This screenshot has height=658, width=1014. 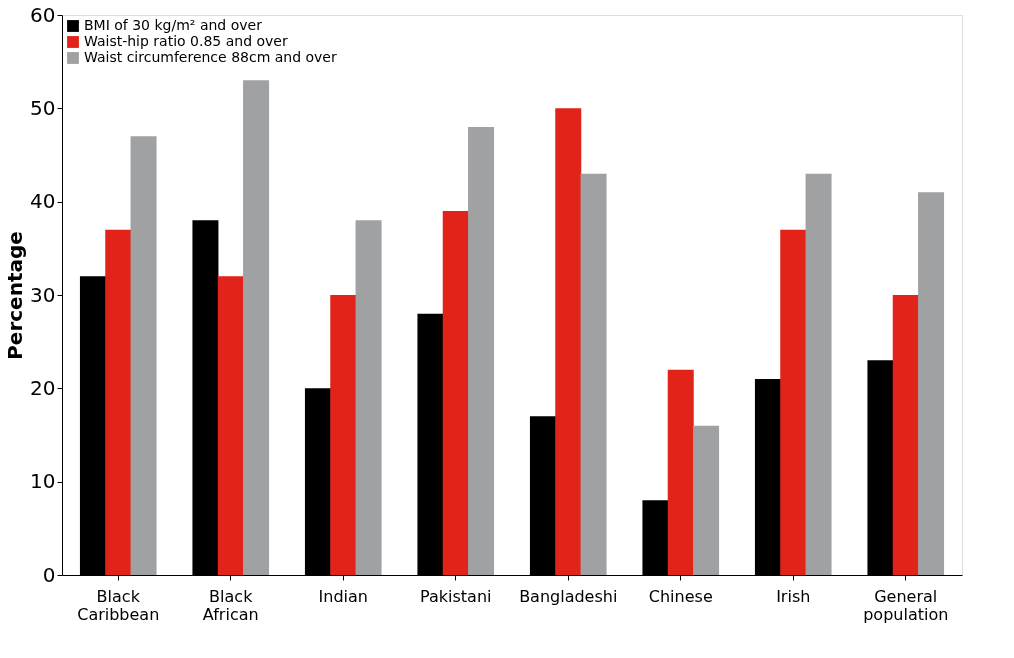 I want to click on x-tick-label: Black African, so click(x=230, y=605).